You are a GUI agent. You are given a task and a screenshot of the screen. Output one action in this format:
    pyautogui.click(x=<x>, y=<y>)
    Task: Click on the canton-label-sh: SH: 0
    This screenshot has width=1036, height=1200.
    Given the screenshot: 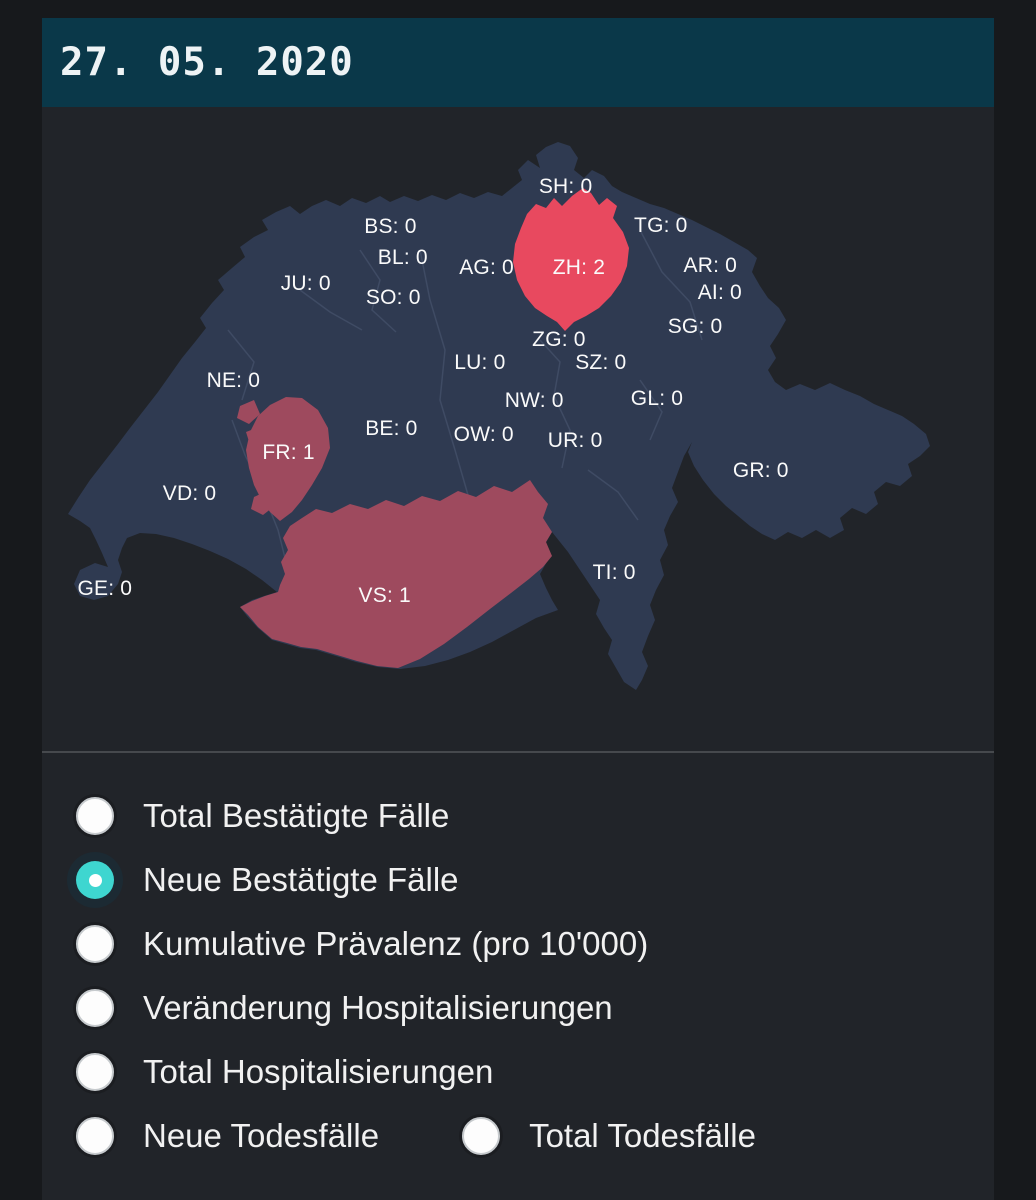 What is the action you would take?
    pyautogui.click(x=565, y=187)
    